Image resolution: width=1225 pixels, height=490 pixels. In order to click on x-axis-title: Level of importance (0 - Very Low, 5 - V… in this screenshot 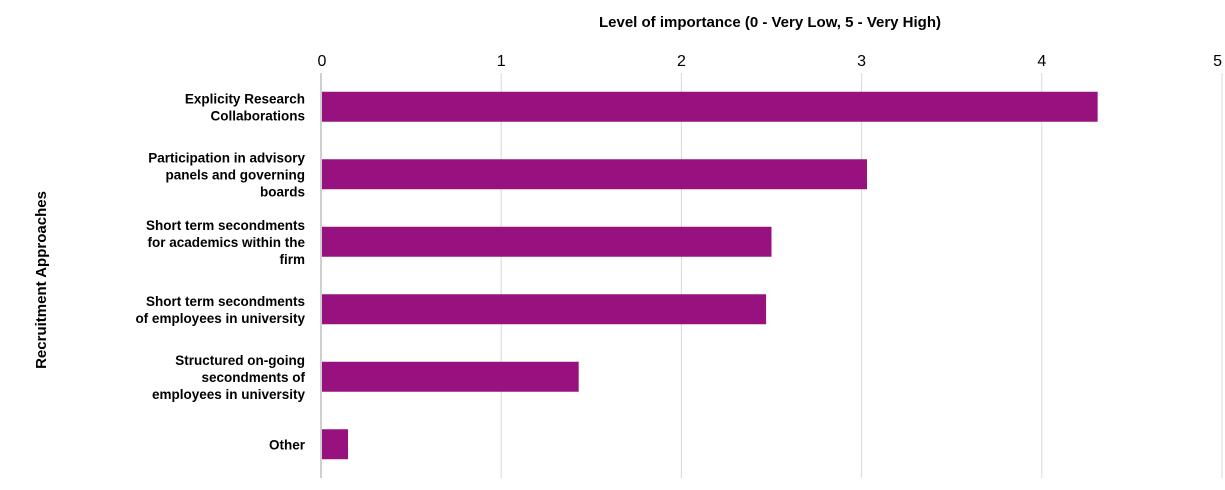, I will do `click(770, 22)`.